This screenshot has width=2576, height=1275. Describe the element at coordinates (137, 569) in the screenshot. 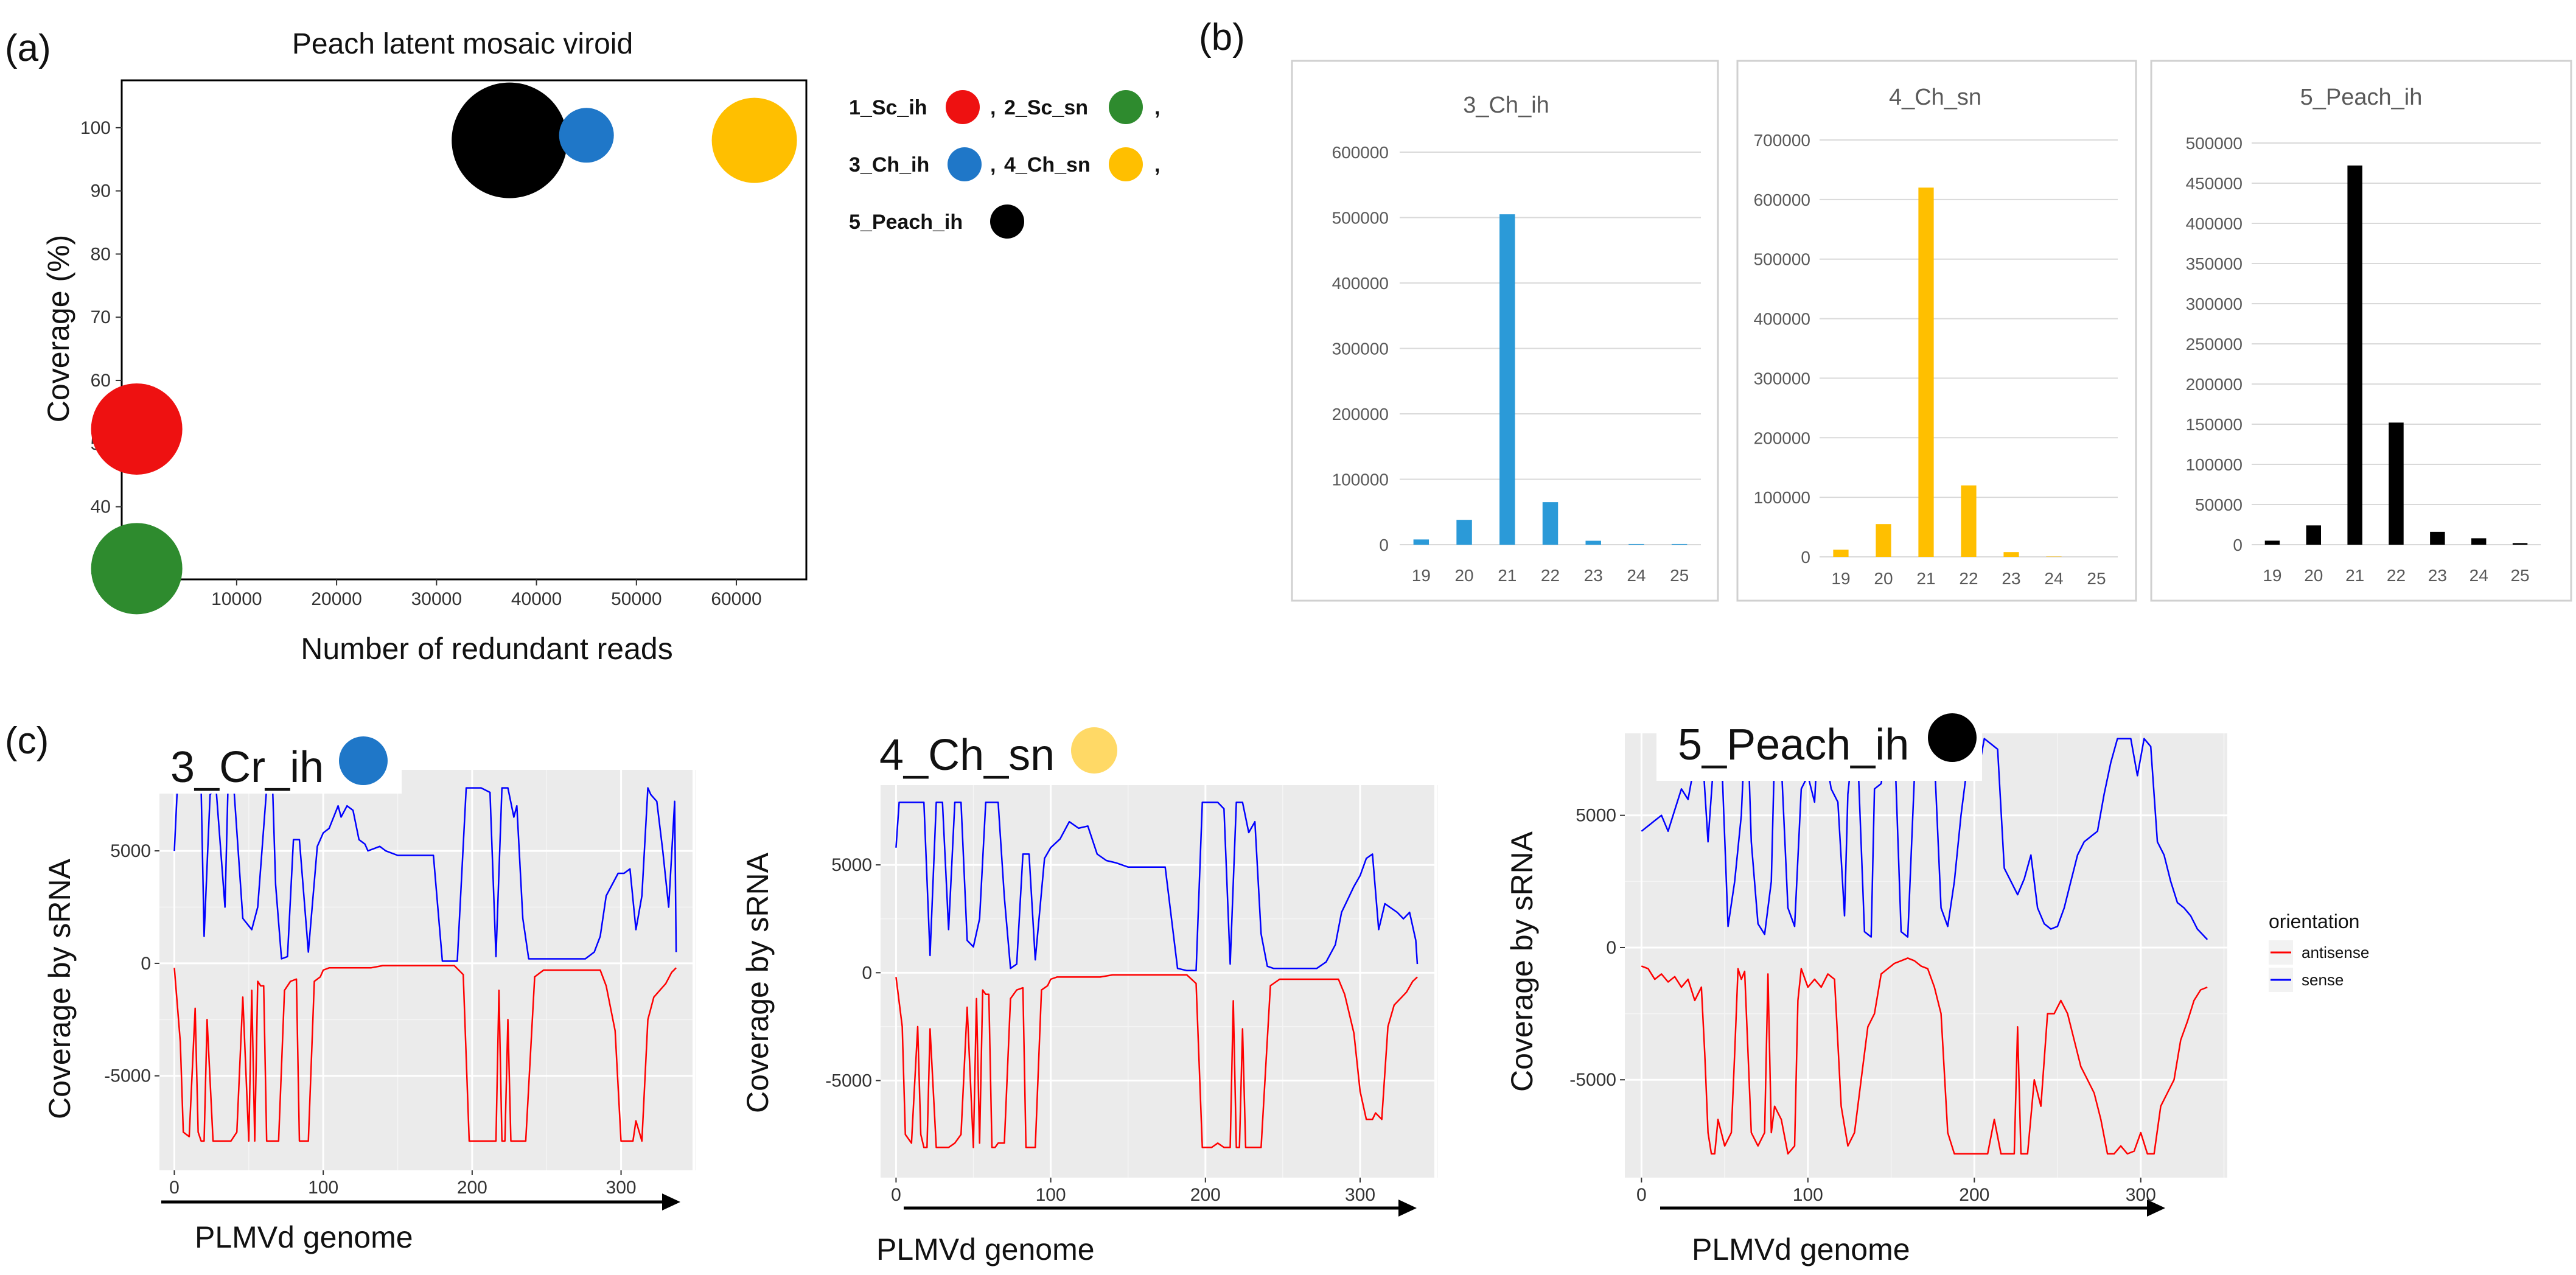

I see `scatter-point-2-sc-sn` at that location.